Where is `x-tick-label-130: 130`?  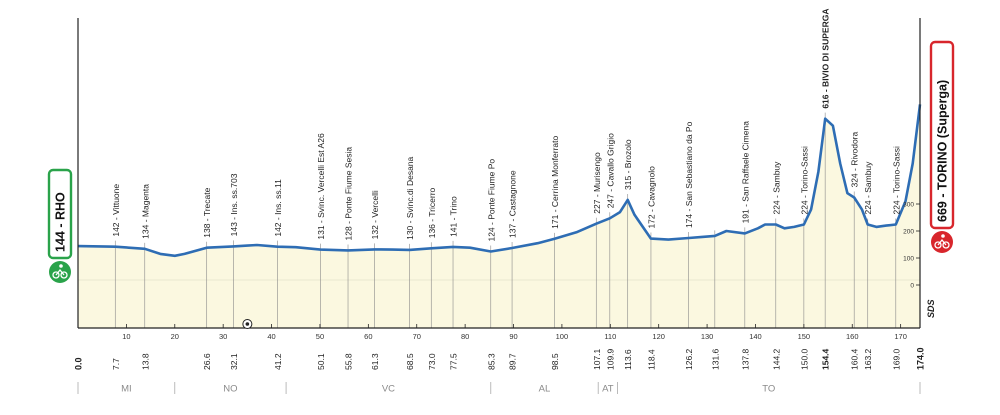
x-tick-label-130: 130 is located at coordinates (707, 336).